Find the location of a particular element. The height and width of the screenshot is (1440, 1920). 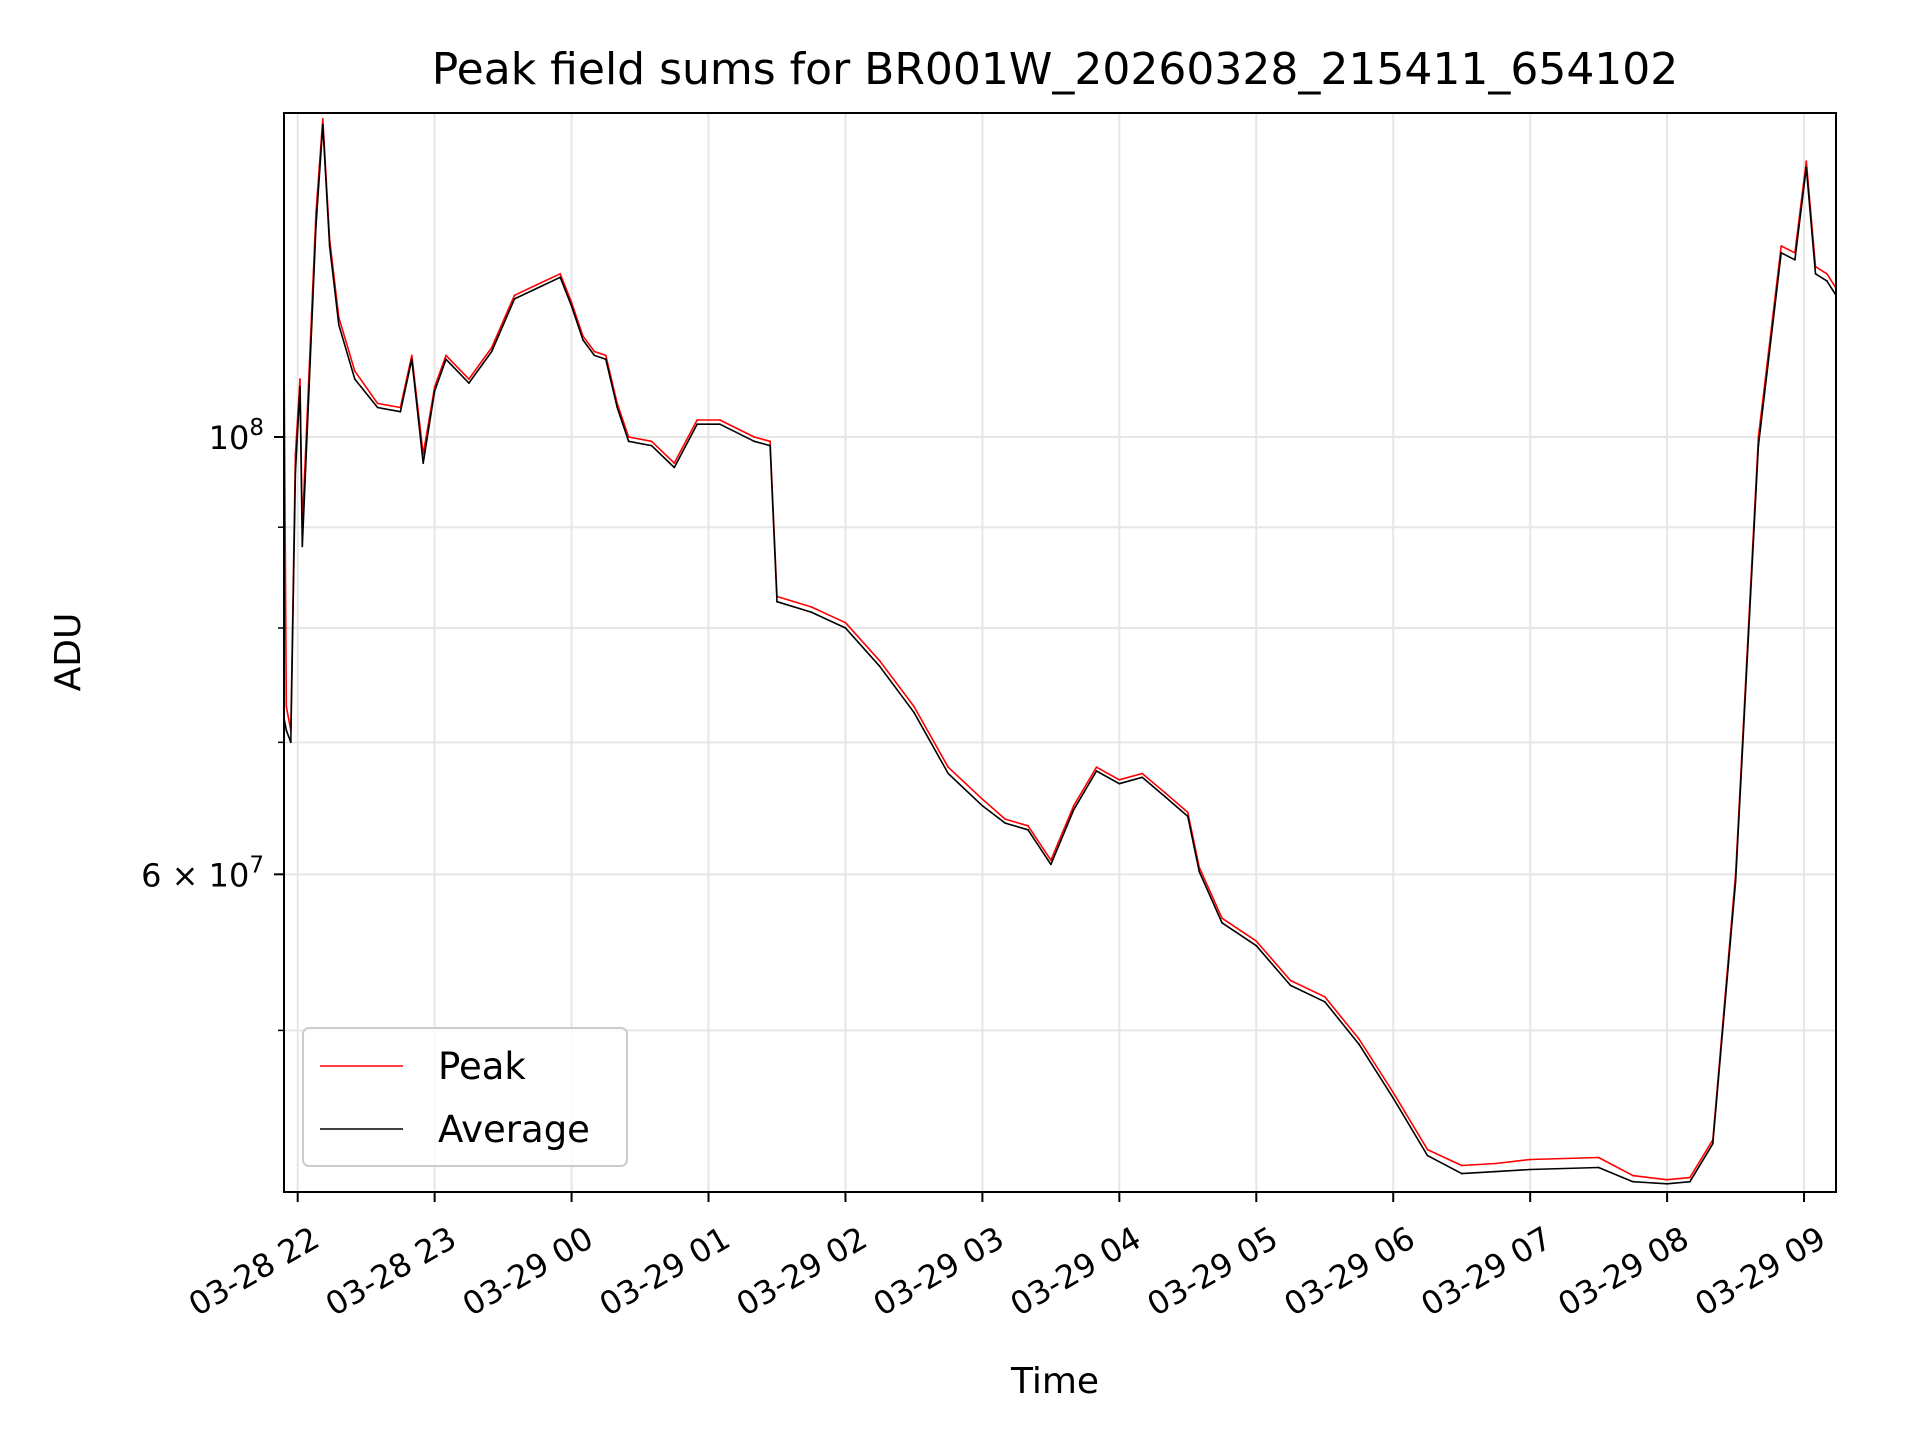

x-axis-label: Time is located at coordinates (1054, 1381).